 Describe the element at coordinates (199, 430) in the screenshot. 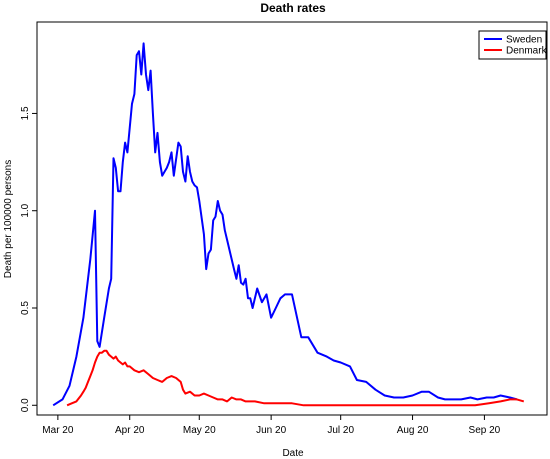

I see `x-tick-label: May 20` at that location.